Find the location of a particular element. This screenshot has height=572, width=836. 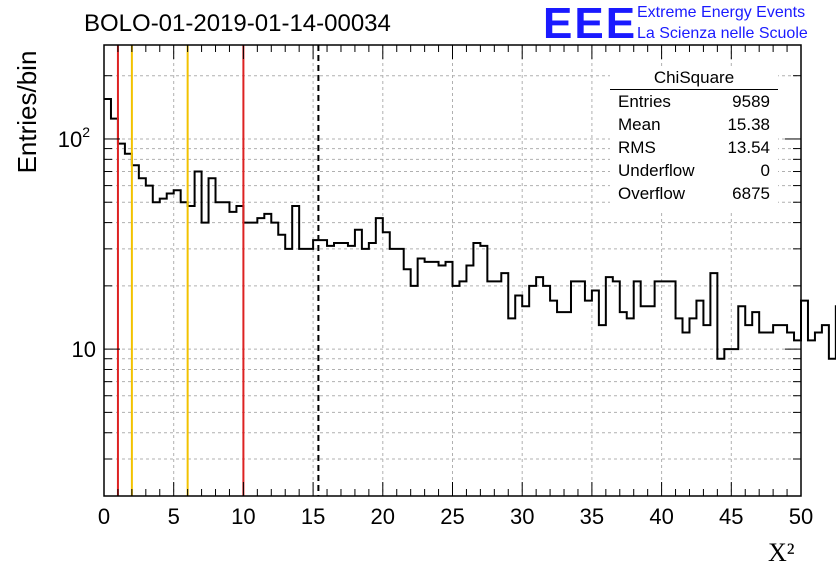

stats-row-underflow: Underflow 0 is located at coordinates (694, 172).